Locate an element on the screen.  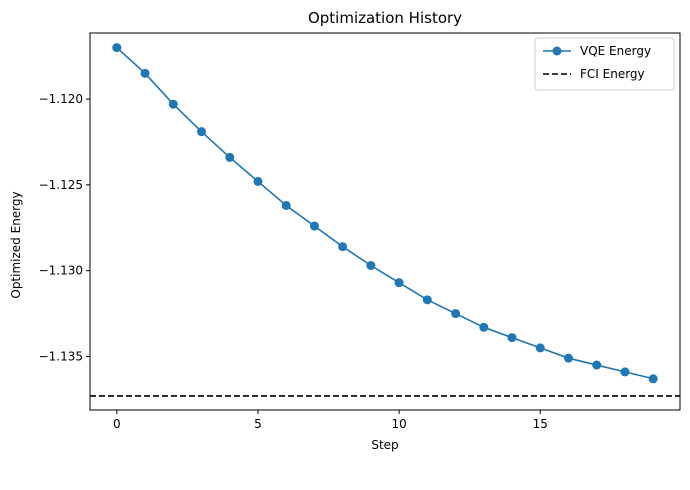
y-tick-label: −1.135 is located at coordinates (61, 356).